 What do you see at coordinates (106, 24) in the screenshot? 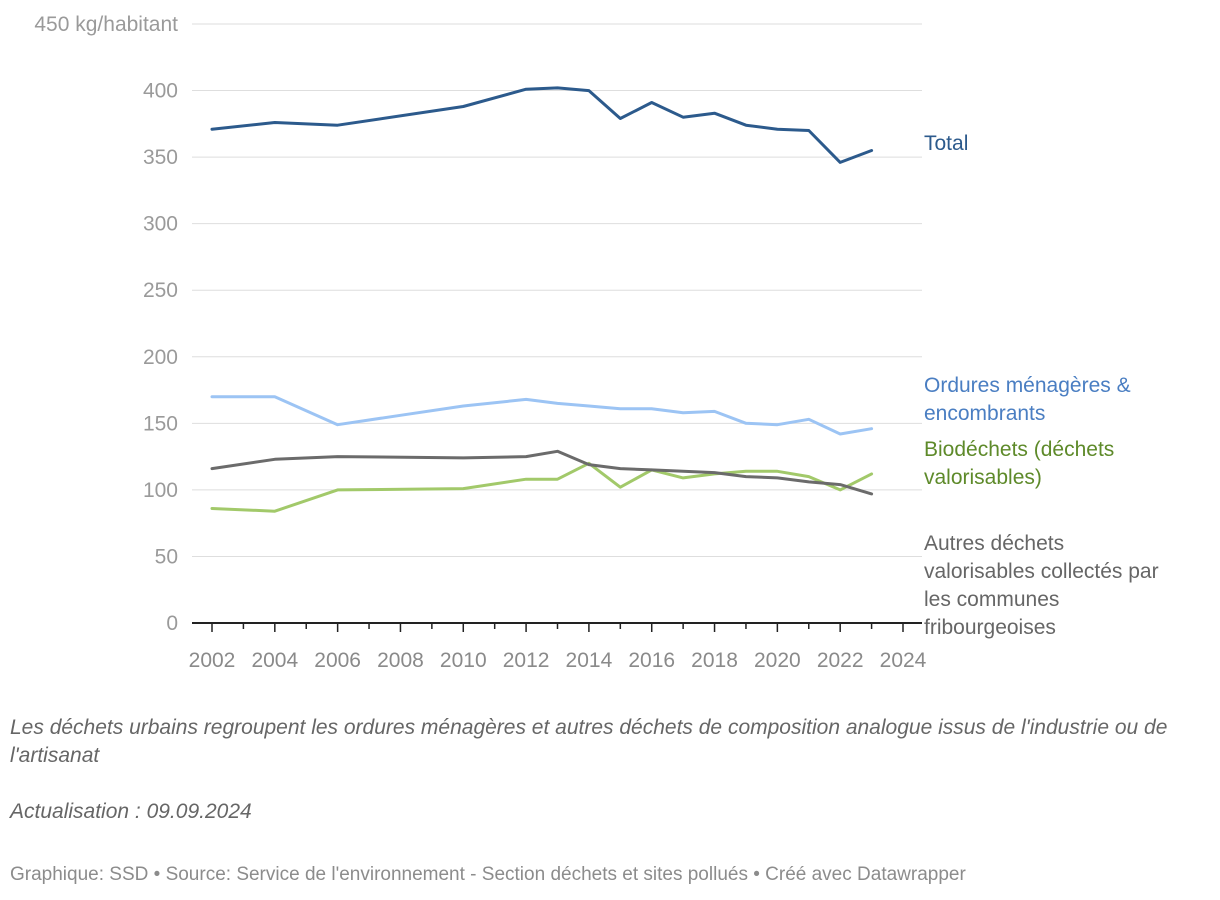
I see `y-unit-label: 450 kg/habitant` at bounding box center [106, 24].